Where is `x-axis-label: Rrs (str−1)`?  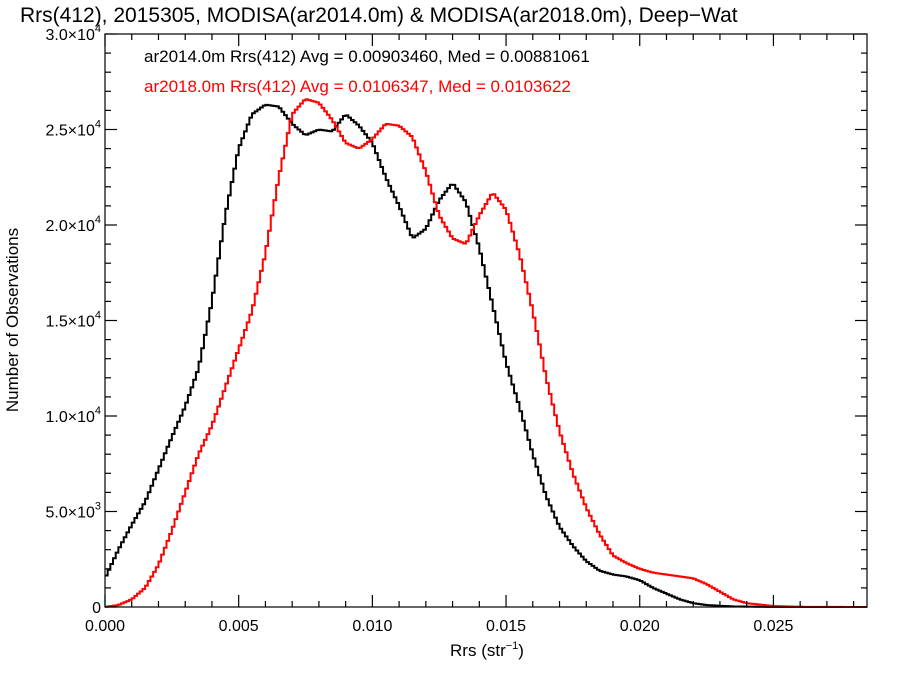
x-axis-label: Rrs (str−1) is located at coordinates (487, 650).